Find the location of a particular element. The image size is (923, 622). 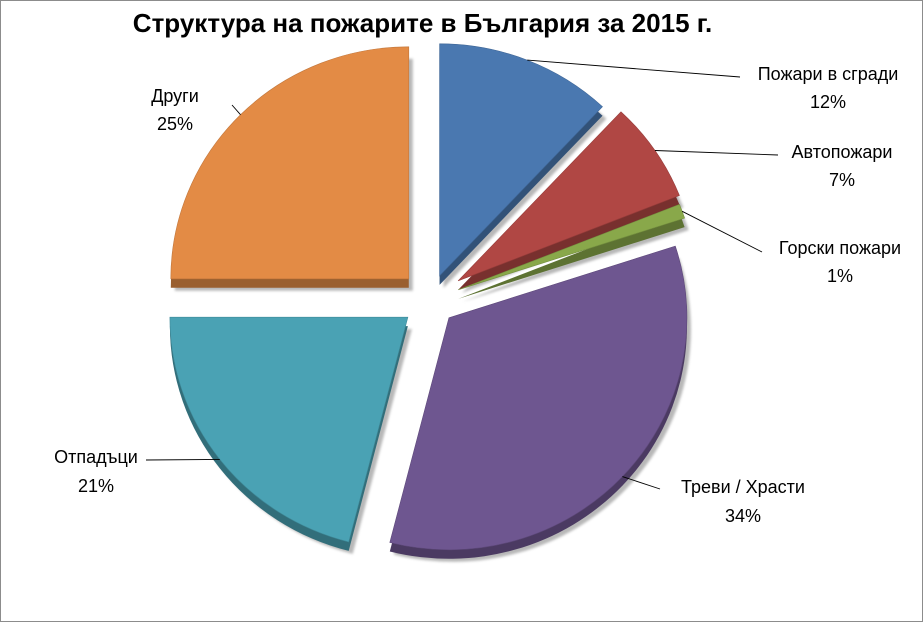

slice-percent-2: 1% is located at coordinates (840, 276).